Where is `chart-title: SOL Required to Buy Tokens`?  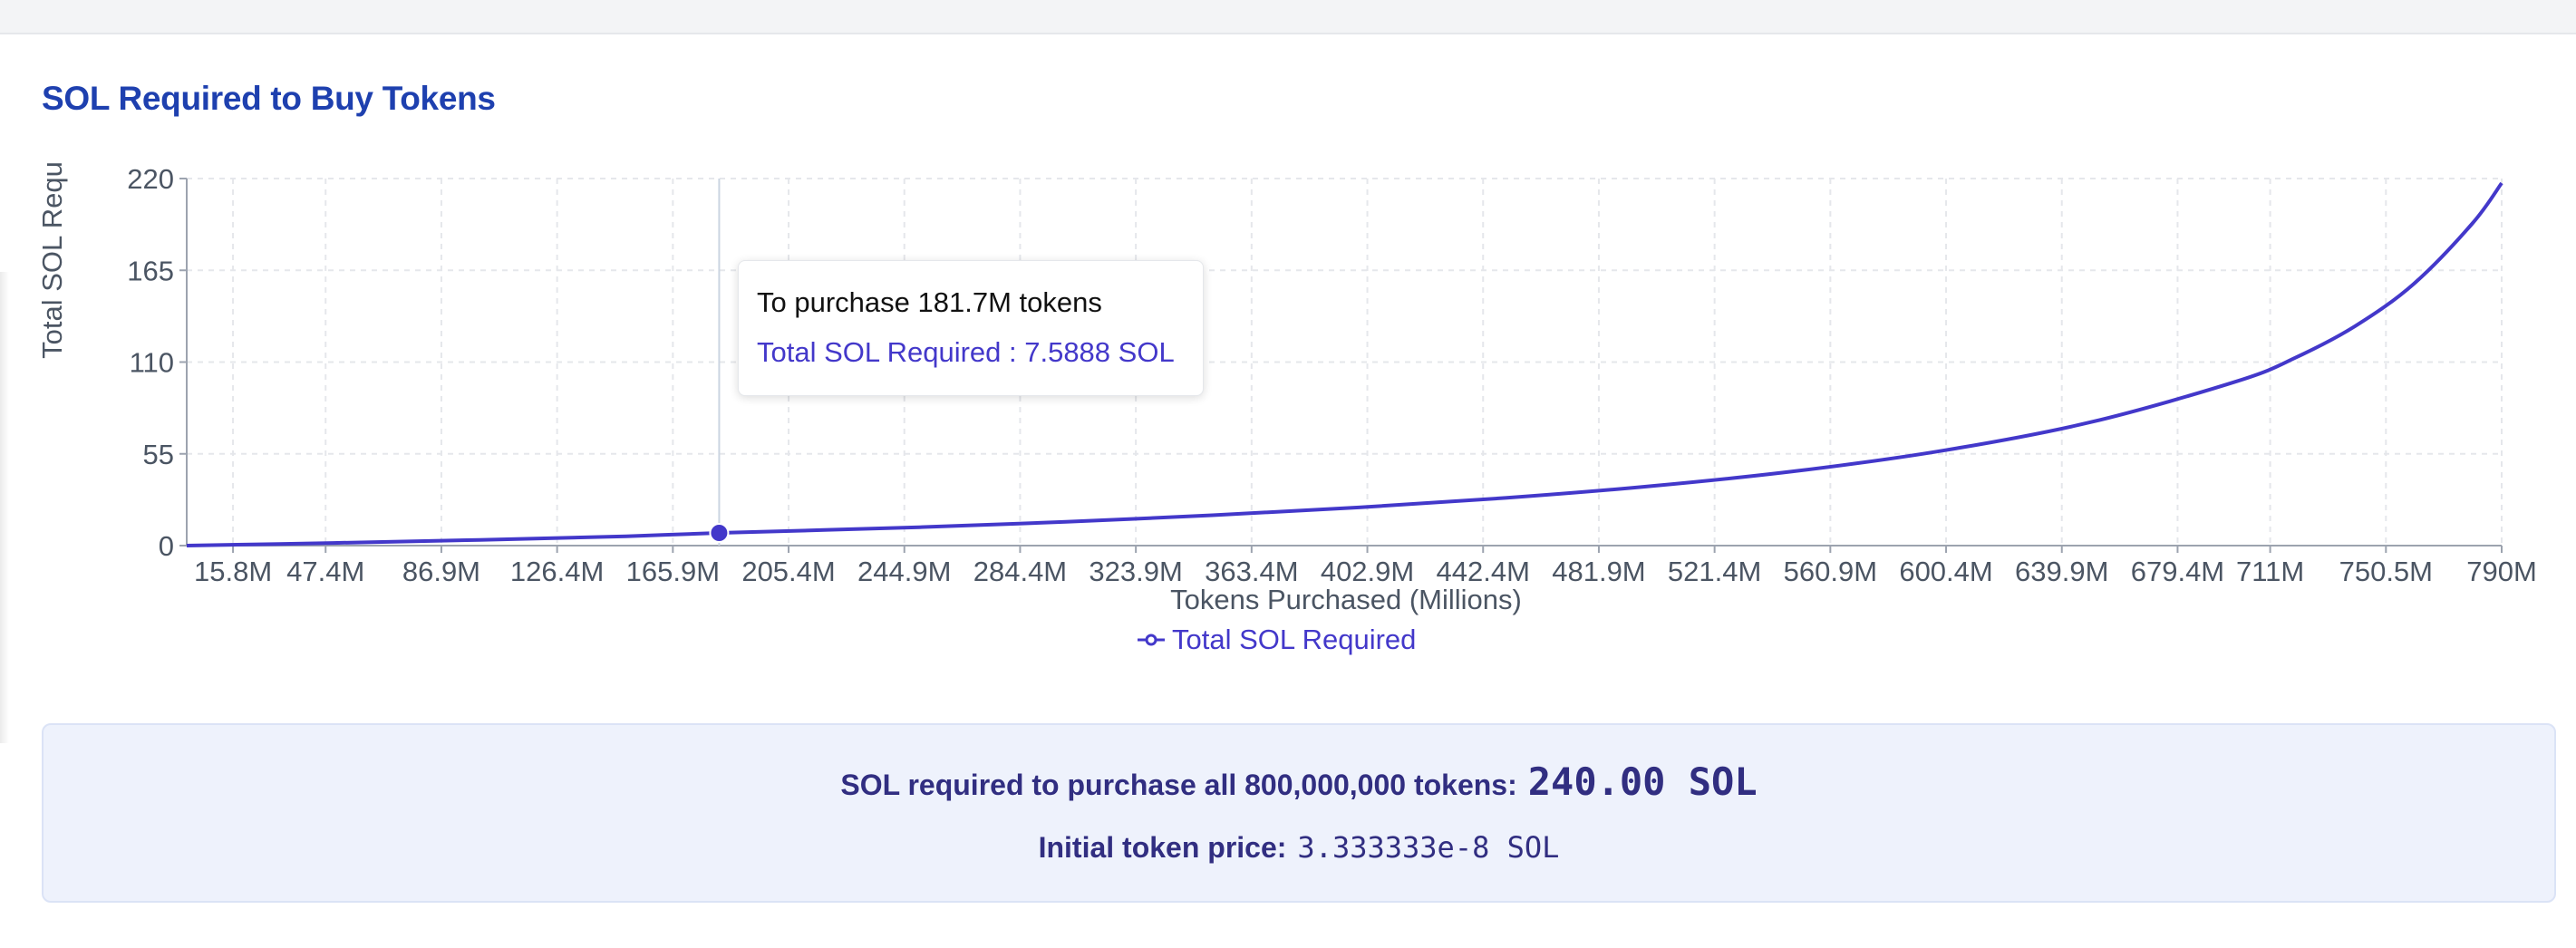 chart-title: SOL Required to Buy Tokens is located at coordinates (269, 98).